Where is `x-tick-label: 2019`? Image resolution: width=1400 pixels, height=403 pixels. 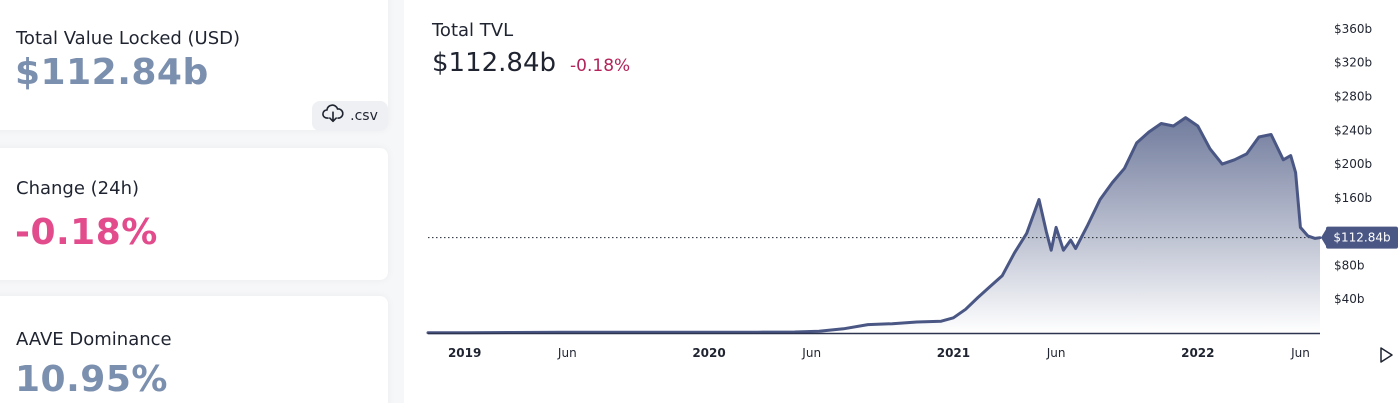 x-tick-label: 2019 is located at coordinates (464, 353).